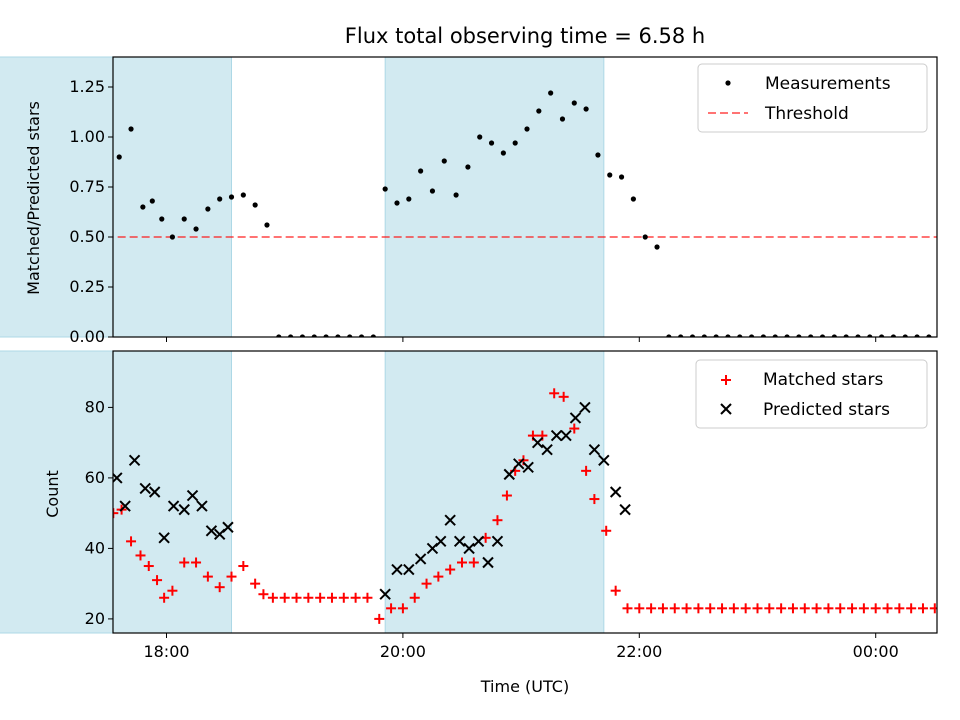  Describe the element at coordinates (726, 409) in the screenshot. I see `legend-predicted-marker-b` at that location.